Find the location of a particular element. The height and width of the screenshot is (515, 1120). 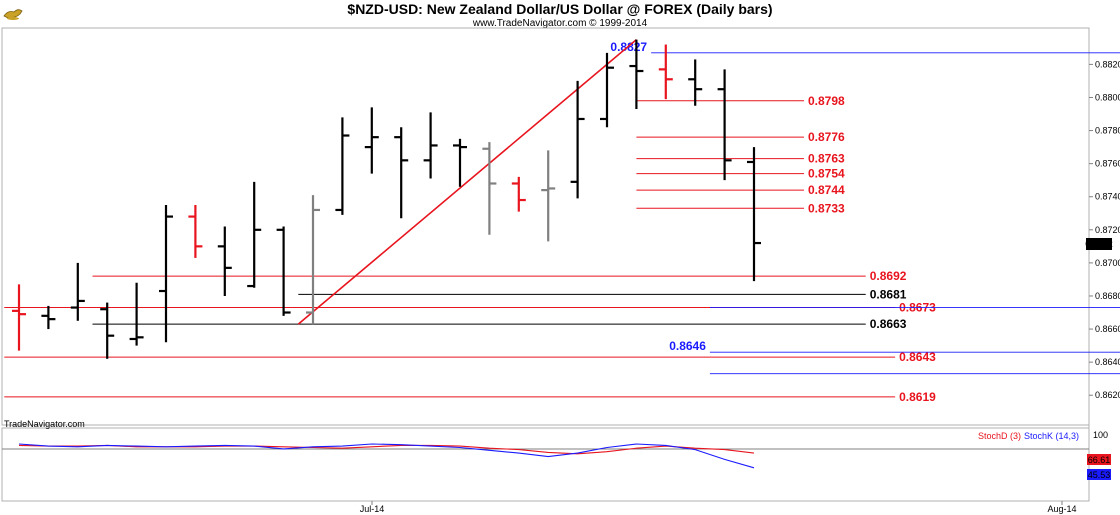

stochk-value-marker is located at coordinates (1099, 474).